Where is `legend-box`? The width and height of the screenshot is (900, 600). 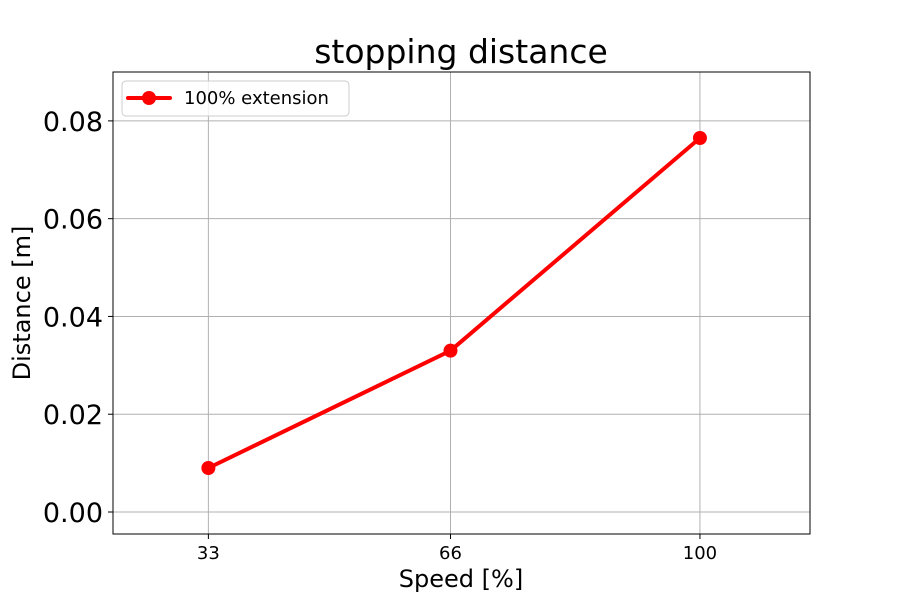
legend-box is located at coordinates (235, 98).